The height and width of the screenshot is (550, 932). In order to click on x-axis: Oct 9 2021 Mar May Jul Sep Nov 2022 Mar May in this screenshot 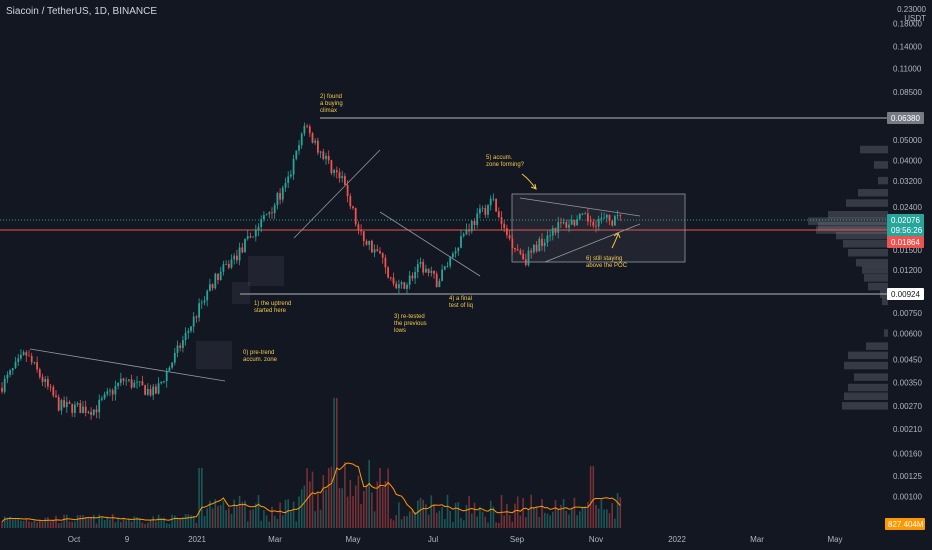, I will do `click(455, 539)`.